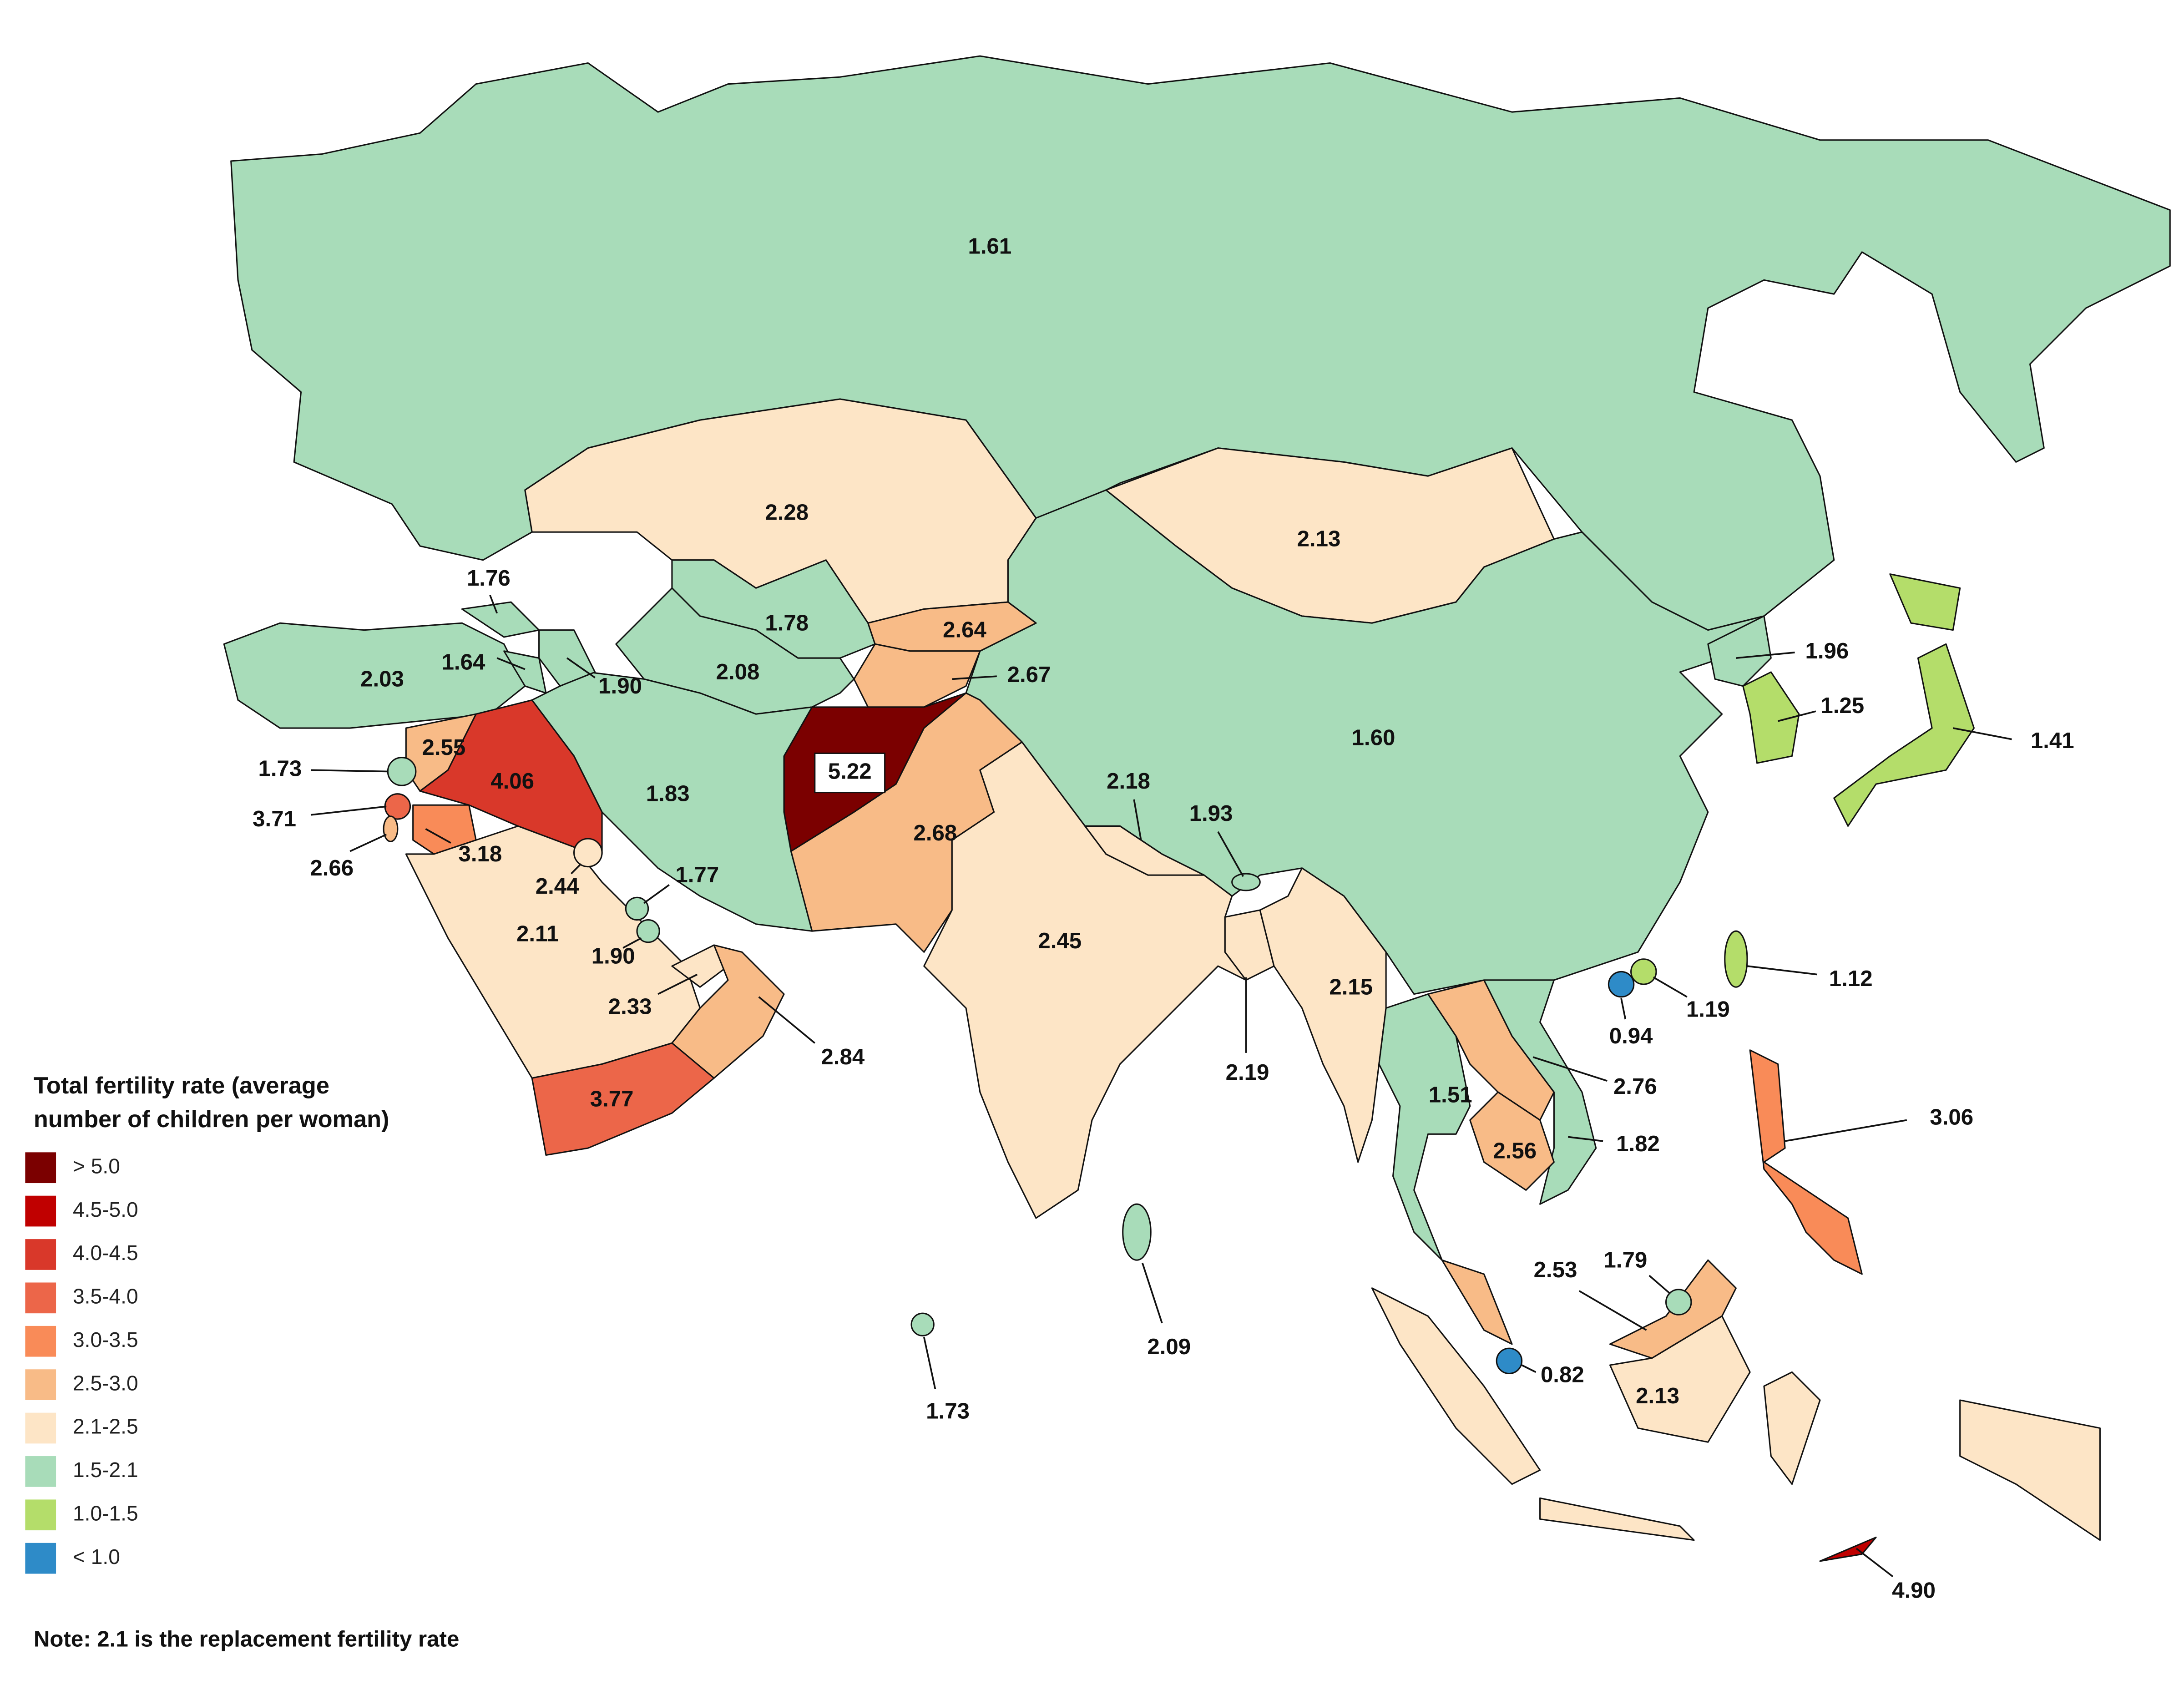 The width and height of the screenshot is (2184, 1695). I want to click on legend-title: number of children per woman), so click(211, 1119).